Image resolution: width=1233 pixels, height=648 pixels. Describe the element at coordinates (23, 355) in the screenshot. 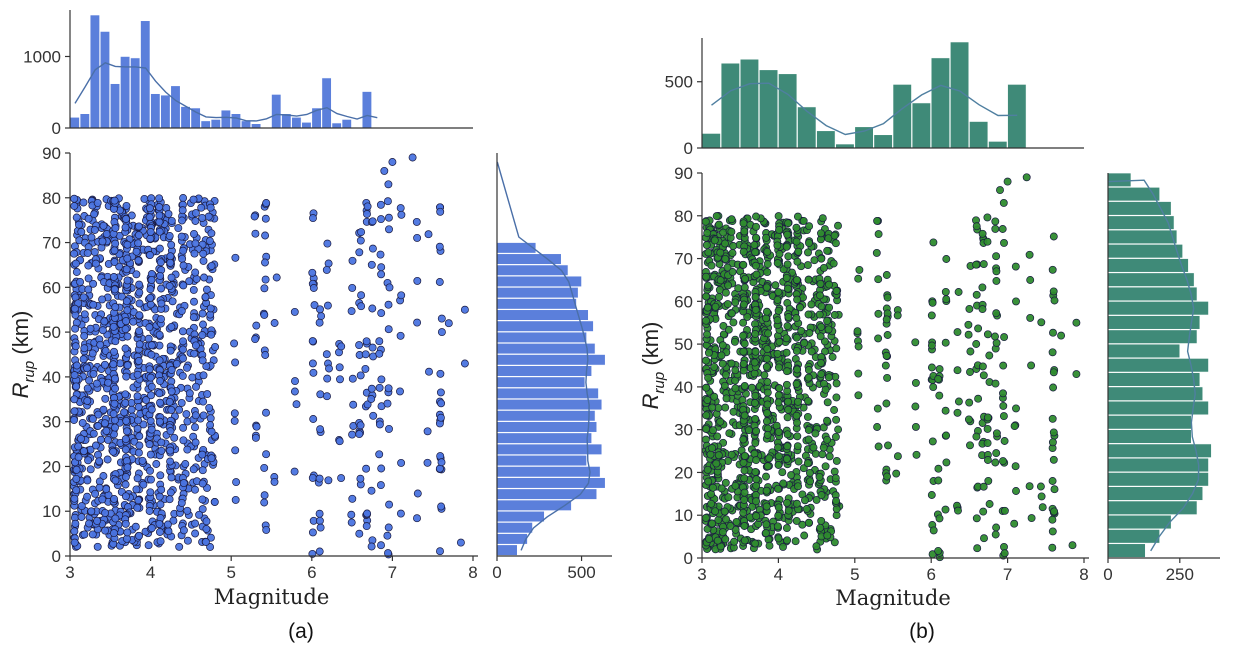

I see `y-axis-title: Rrup (km)` at that location.